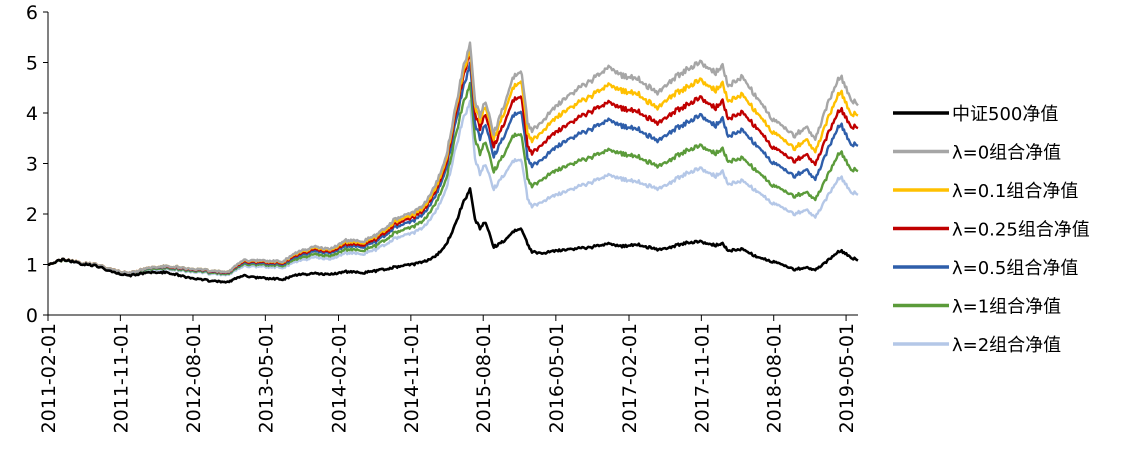 The height and width of the screenshot is (462, 1134). Describe the element at coordinates (1006, 307) in the screenshot. I see `legend-label-5: λ=1组合净值` at that location.